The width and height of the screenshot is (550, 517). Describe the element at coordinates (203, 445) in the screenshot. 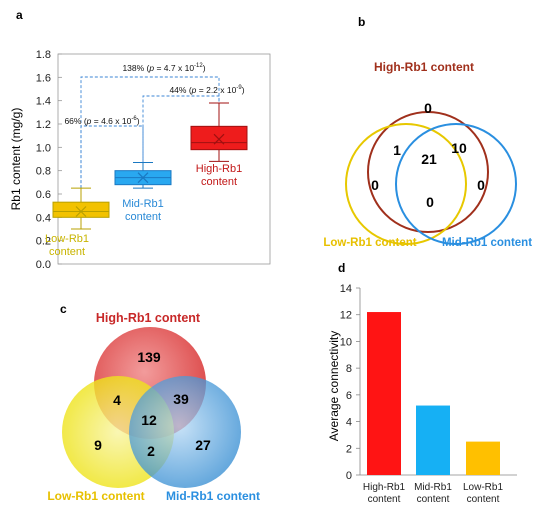

I see `venn-c-region-mid-only: 27` at that location.